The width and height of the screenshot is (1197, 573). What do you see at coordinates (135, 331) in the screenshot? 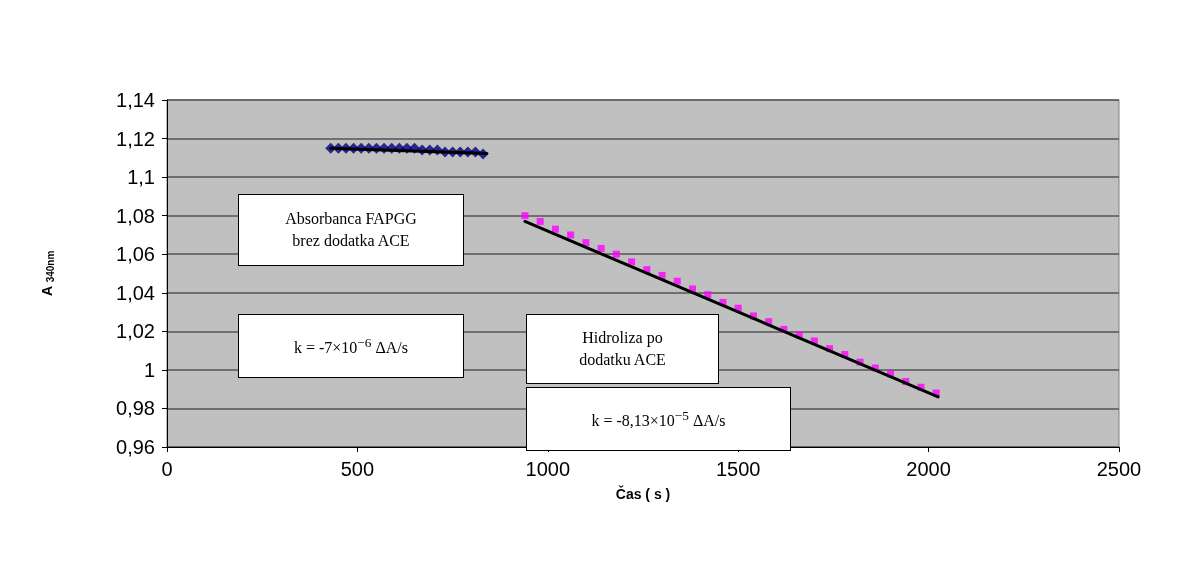
I see `y-tick-label: 1,02` at bounding box center [135, 331].